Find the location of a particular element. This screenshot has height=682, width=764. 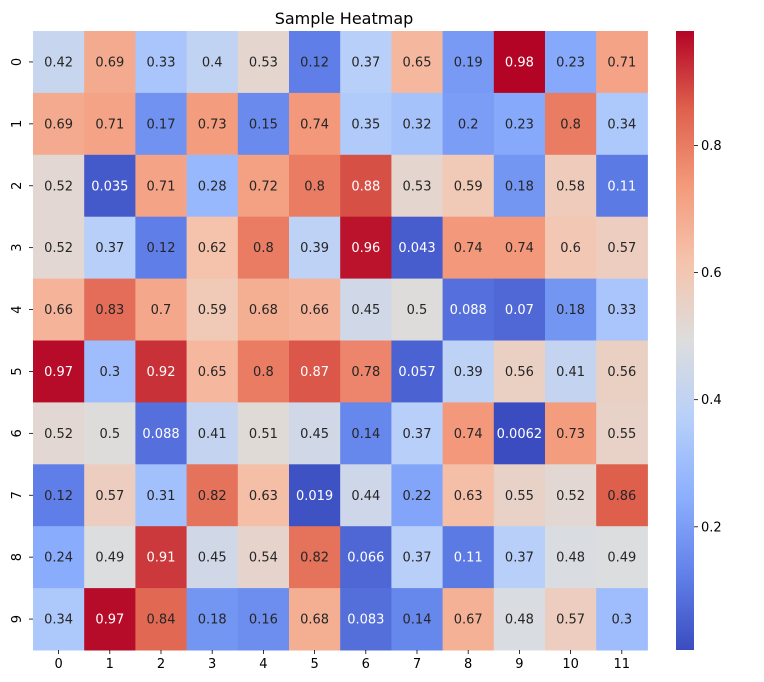

heatmap-cell-r2-c6 is located at coordinates (366, 186).